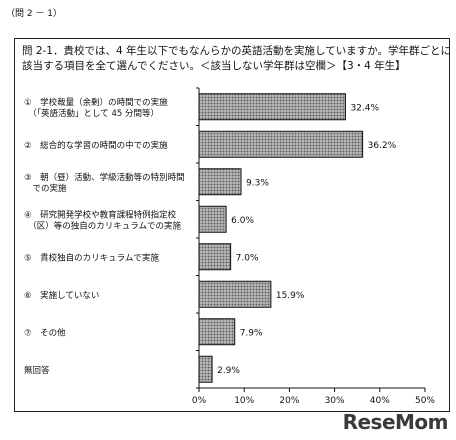 This screenshot has height=440, width=456. I want to click on resemom-logo: ReseMom, so click(395, 422).